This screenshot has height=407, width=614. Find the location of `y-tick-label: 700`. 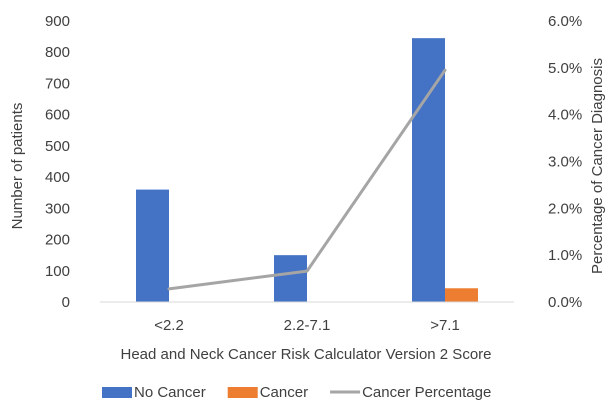

y-tick-label: 700 is located at coordinates (57, 83).